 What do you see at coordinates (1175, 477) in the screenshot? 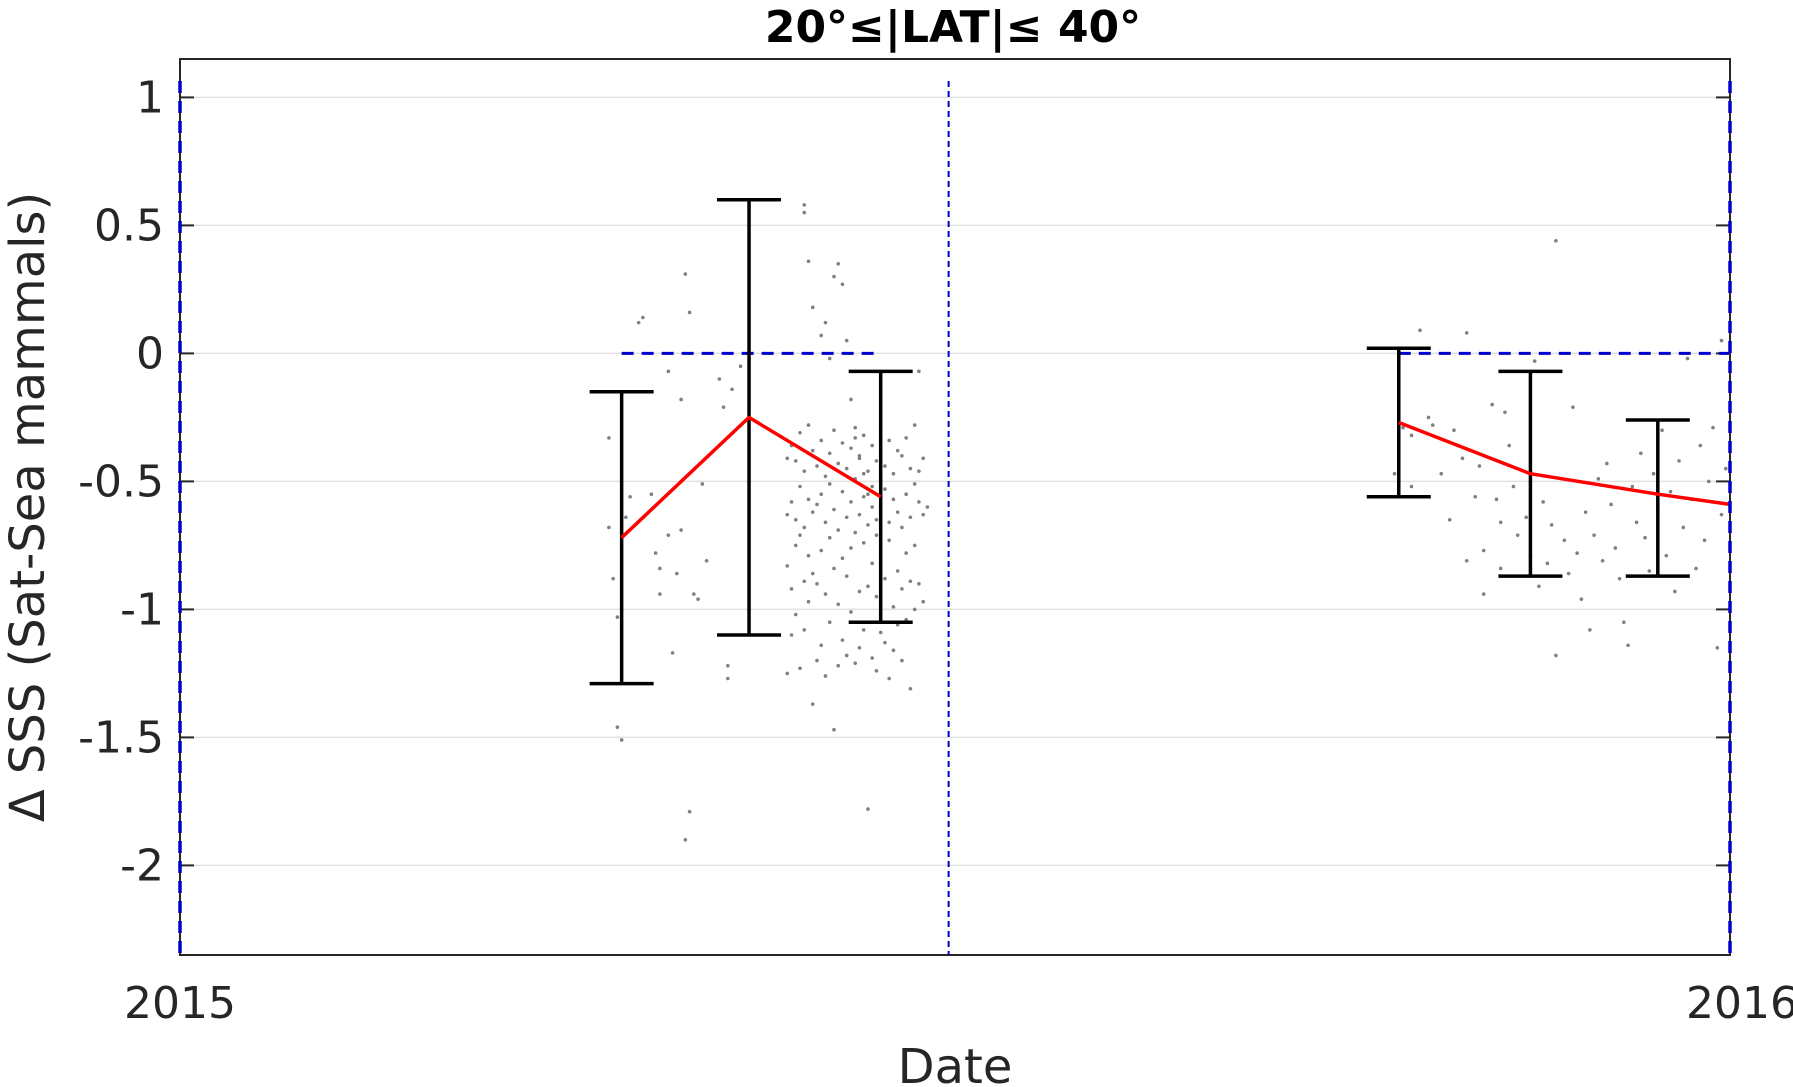
I see `mean-line-layer` at bounding box center [1175, 477].